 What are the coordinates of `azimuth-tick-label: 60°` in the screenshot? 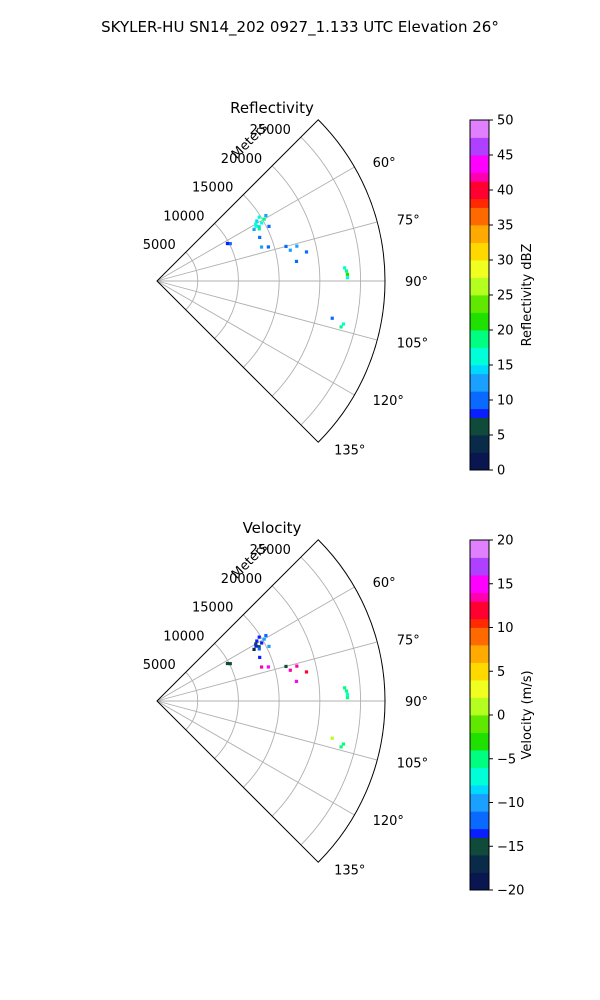 It's located at (384, 583).